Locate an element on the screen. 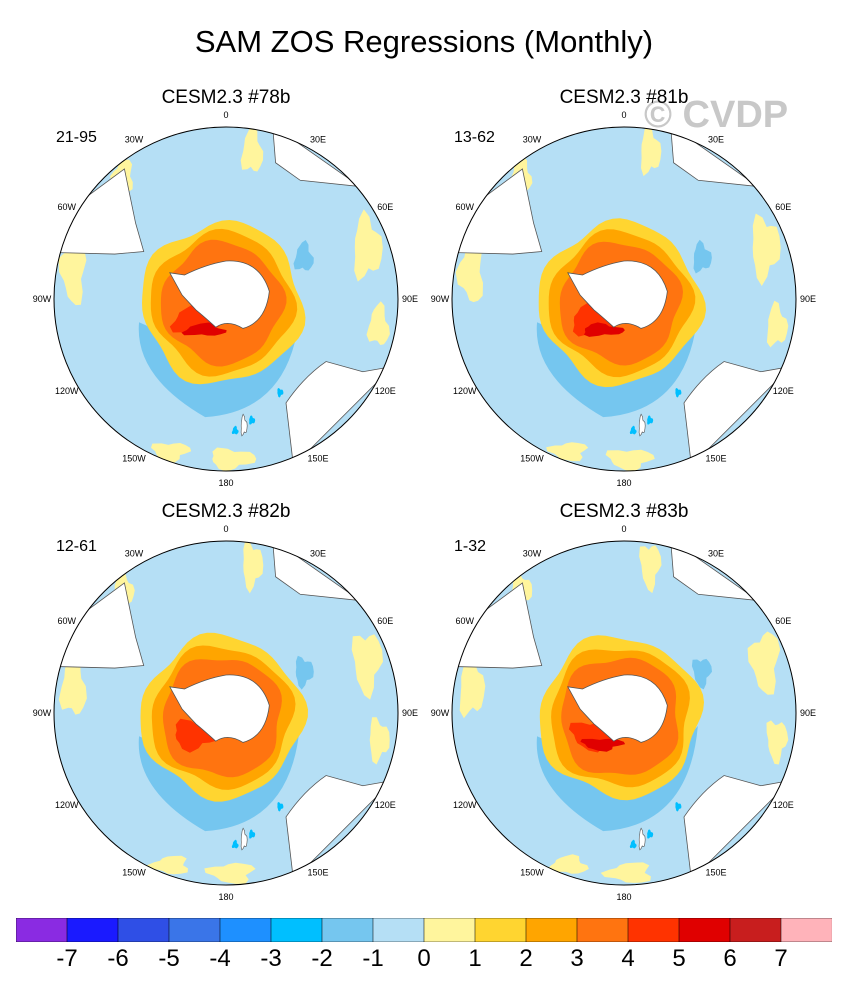  panel-year-range: 12-61 is located at coordinates (76, 546).